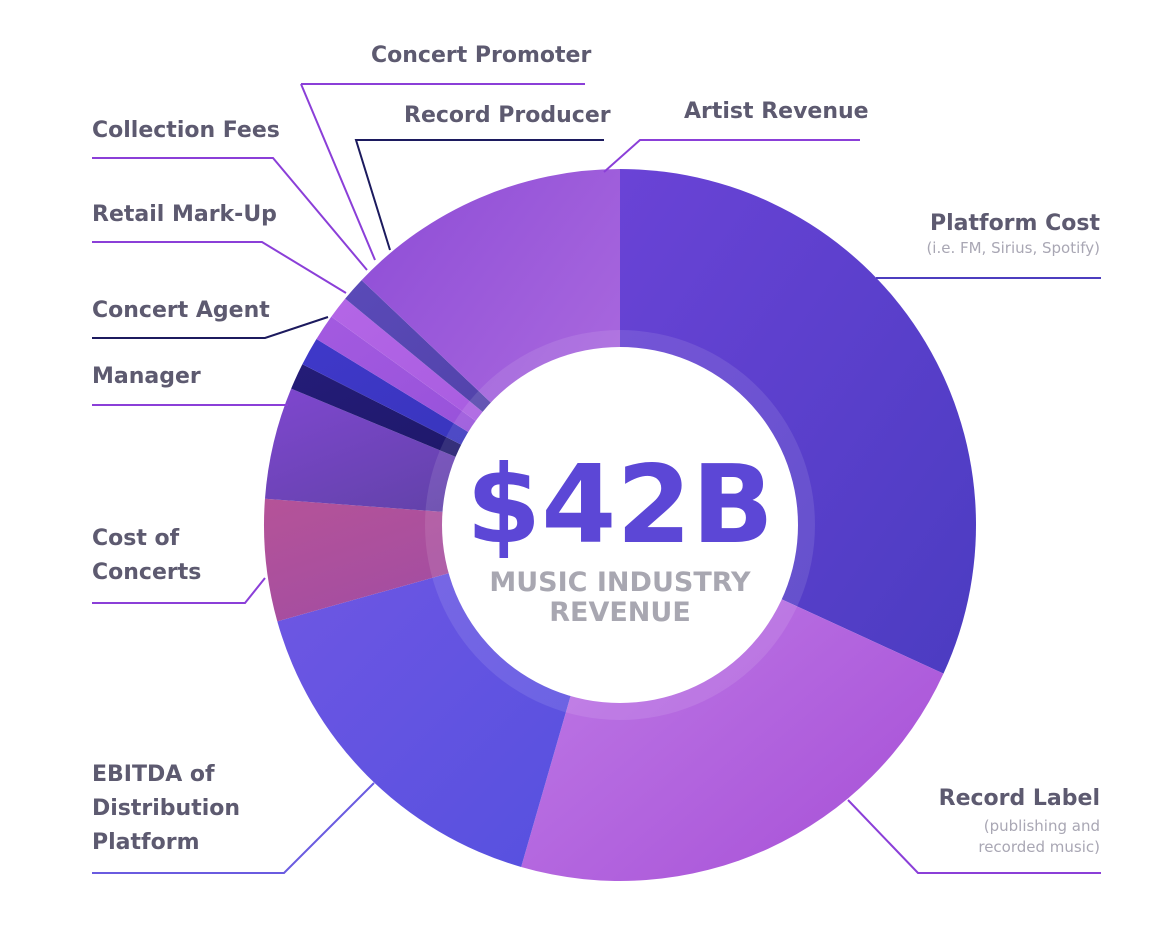  Describe the element at coordinates (210, 327) in the screenshot. I see `leader-line-concert-agent` at that location.